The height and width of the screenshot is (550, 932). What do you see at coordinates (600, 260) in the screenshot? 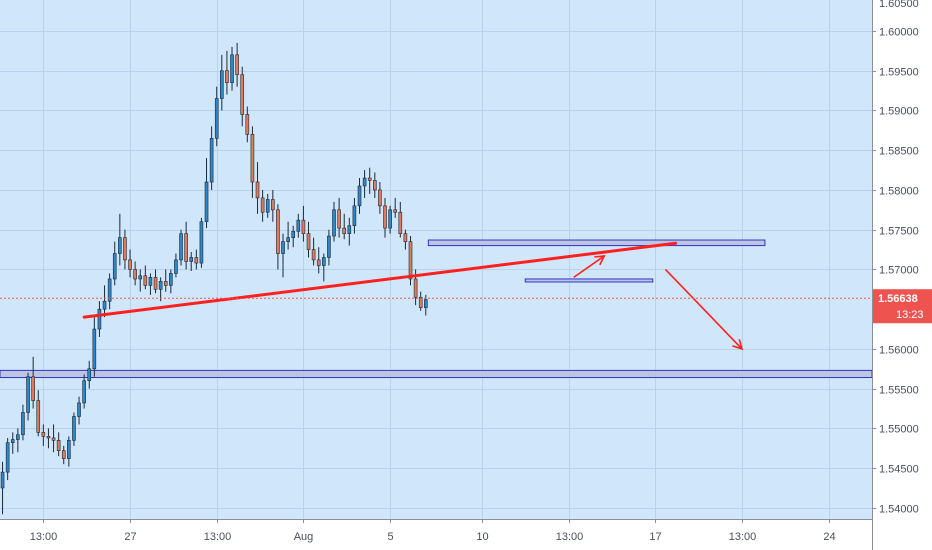
I see `up-arrow-head` at bounding box center [600, 260].